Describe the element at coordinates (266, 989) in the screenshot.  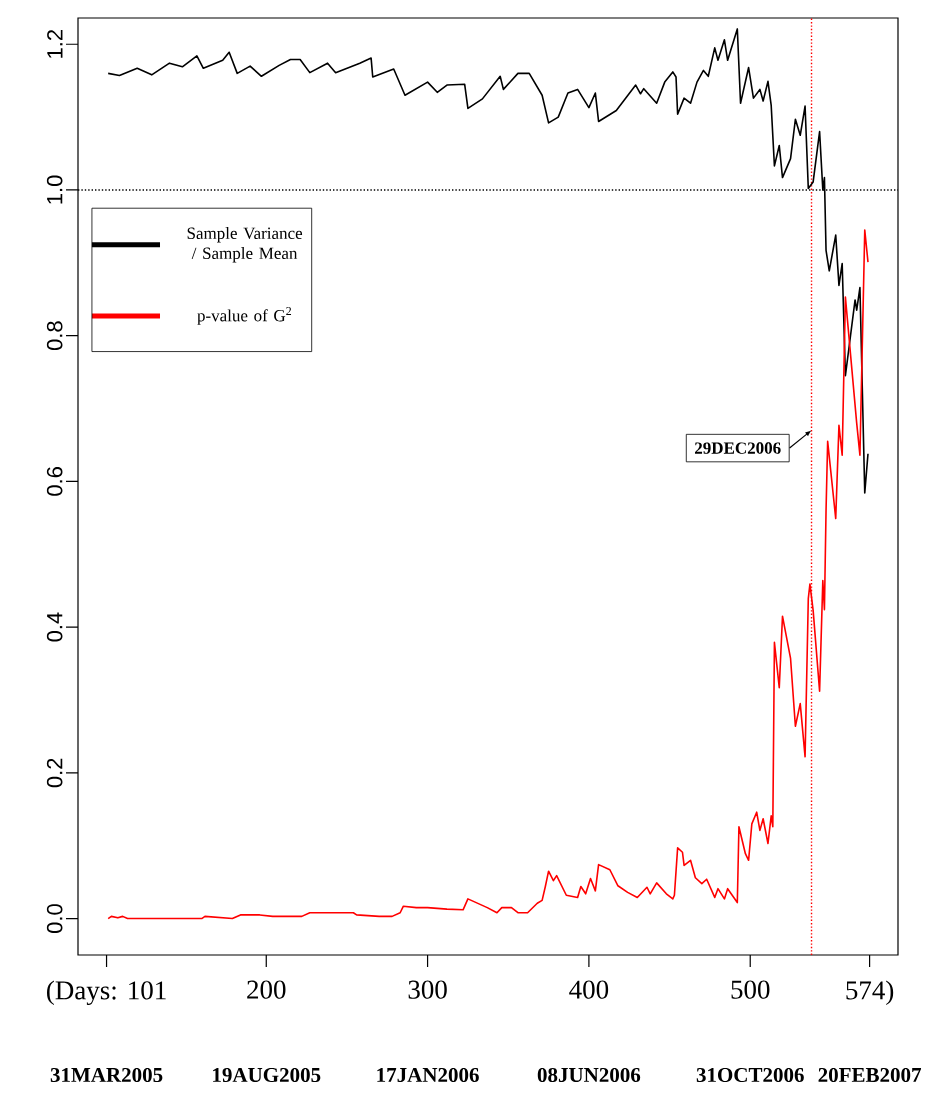
I see `x-tick-label: 200` at that location.